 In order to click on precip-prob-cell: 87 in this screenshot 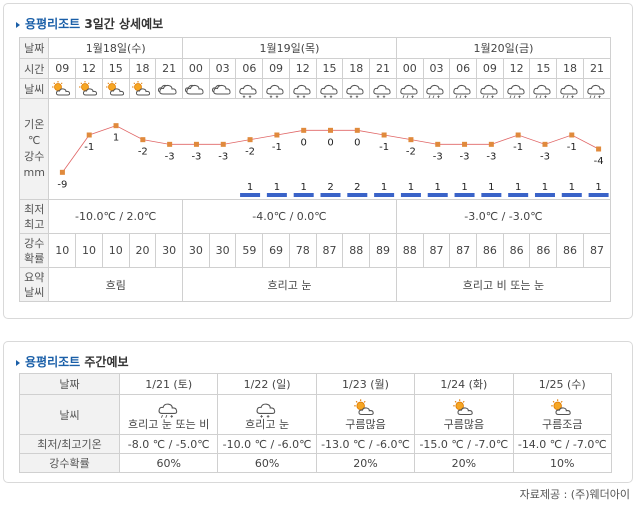, I will do `click(436, 250)`.